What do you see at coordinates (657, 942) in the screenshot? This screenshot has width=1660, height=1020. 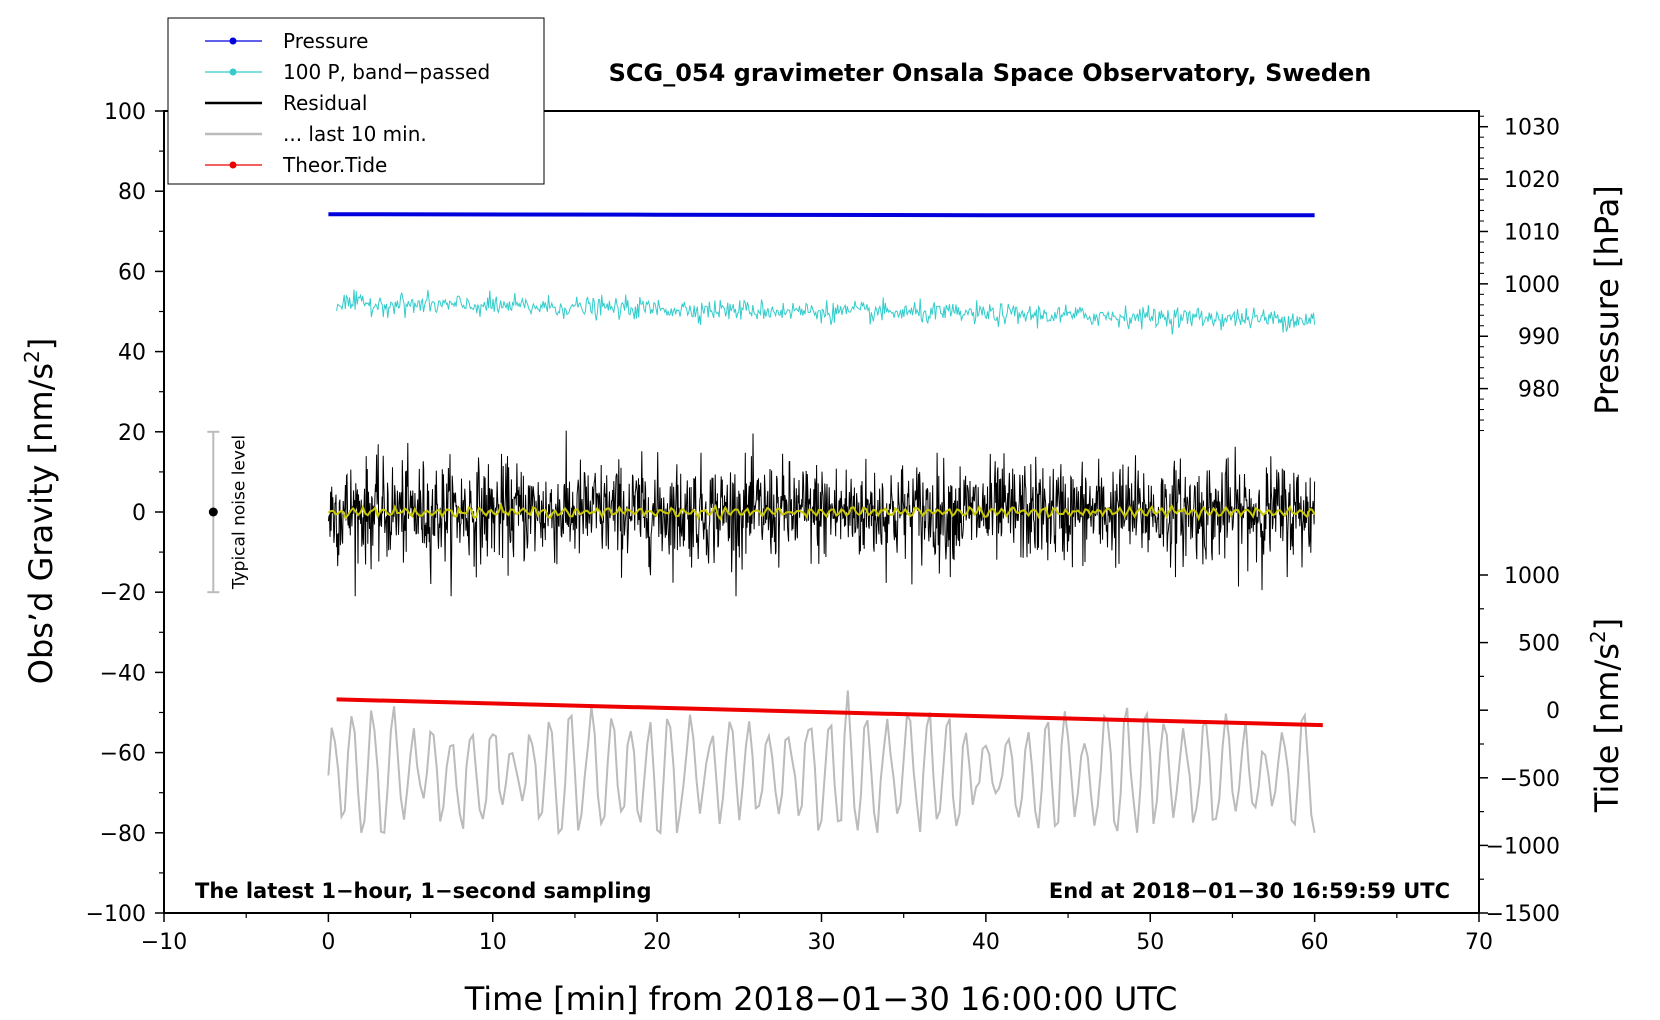 I see `x-tick-label: 20` at bounding box center [657, 942].